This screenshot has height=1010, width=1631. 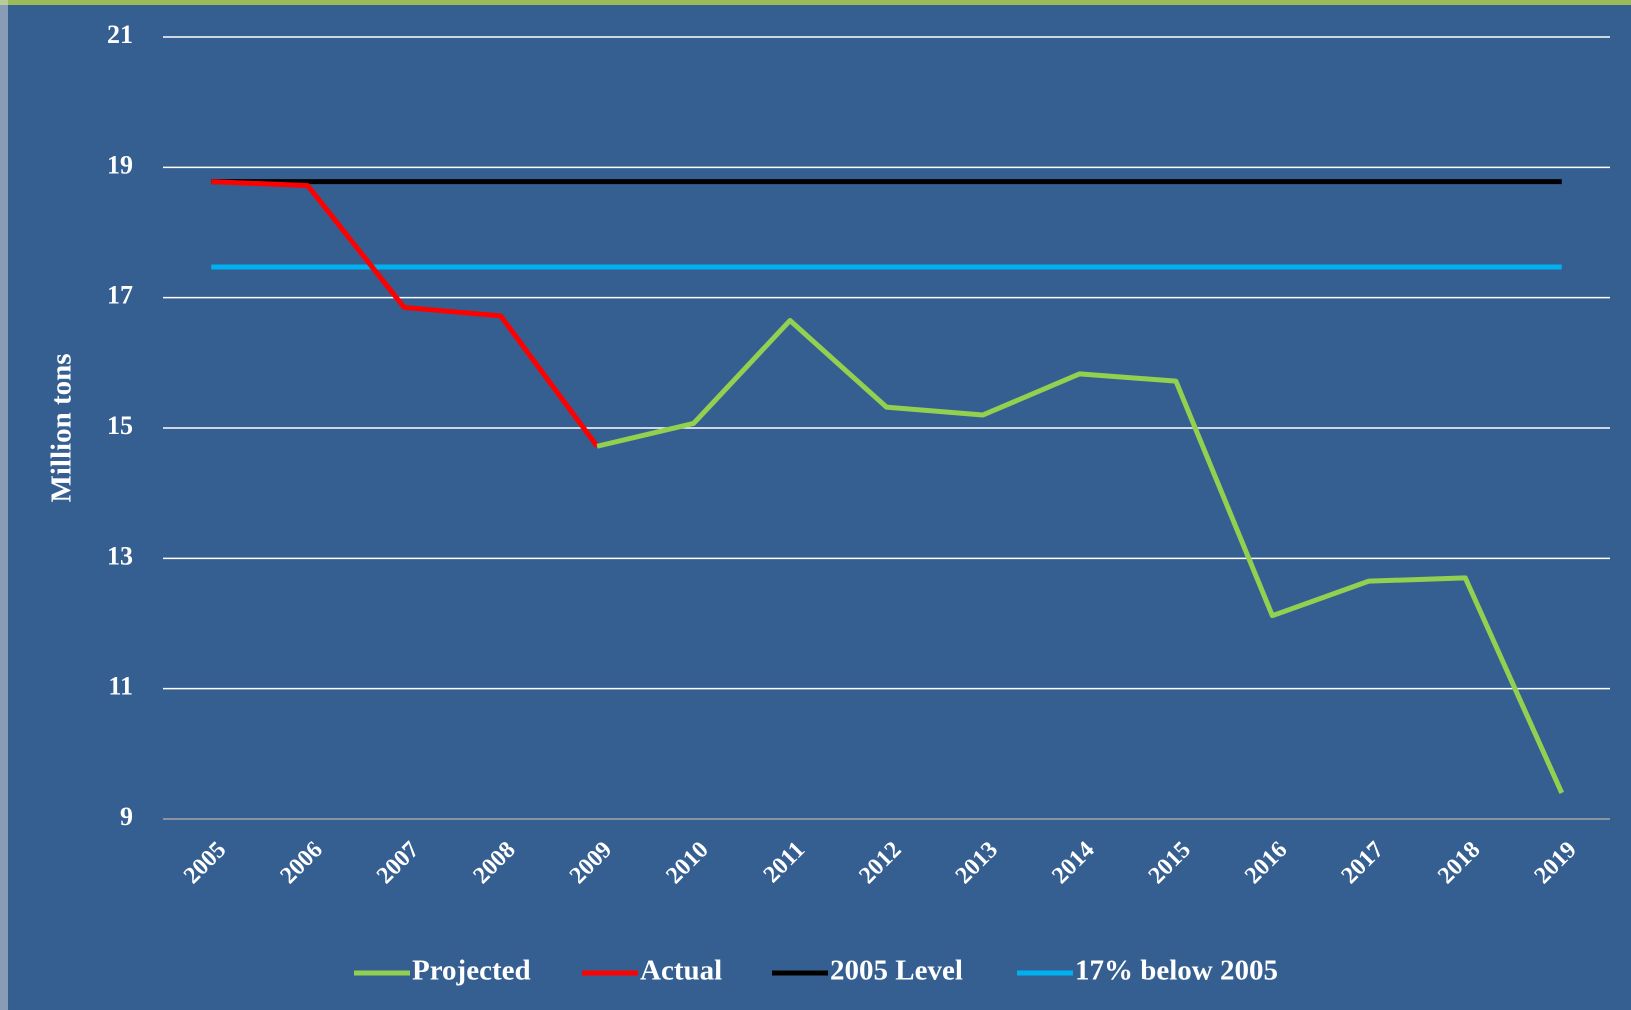 I want to click on y-axis-label: Million tons, so click(x=62, y=427).